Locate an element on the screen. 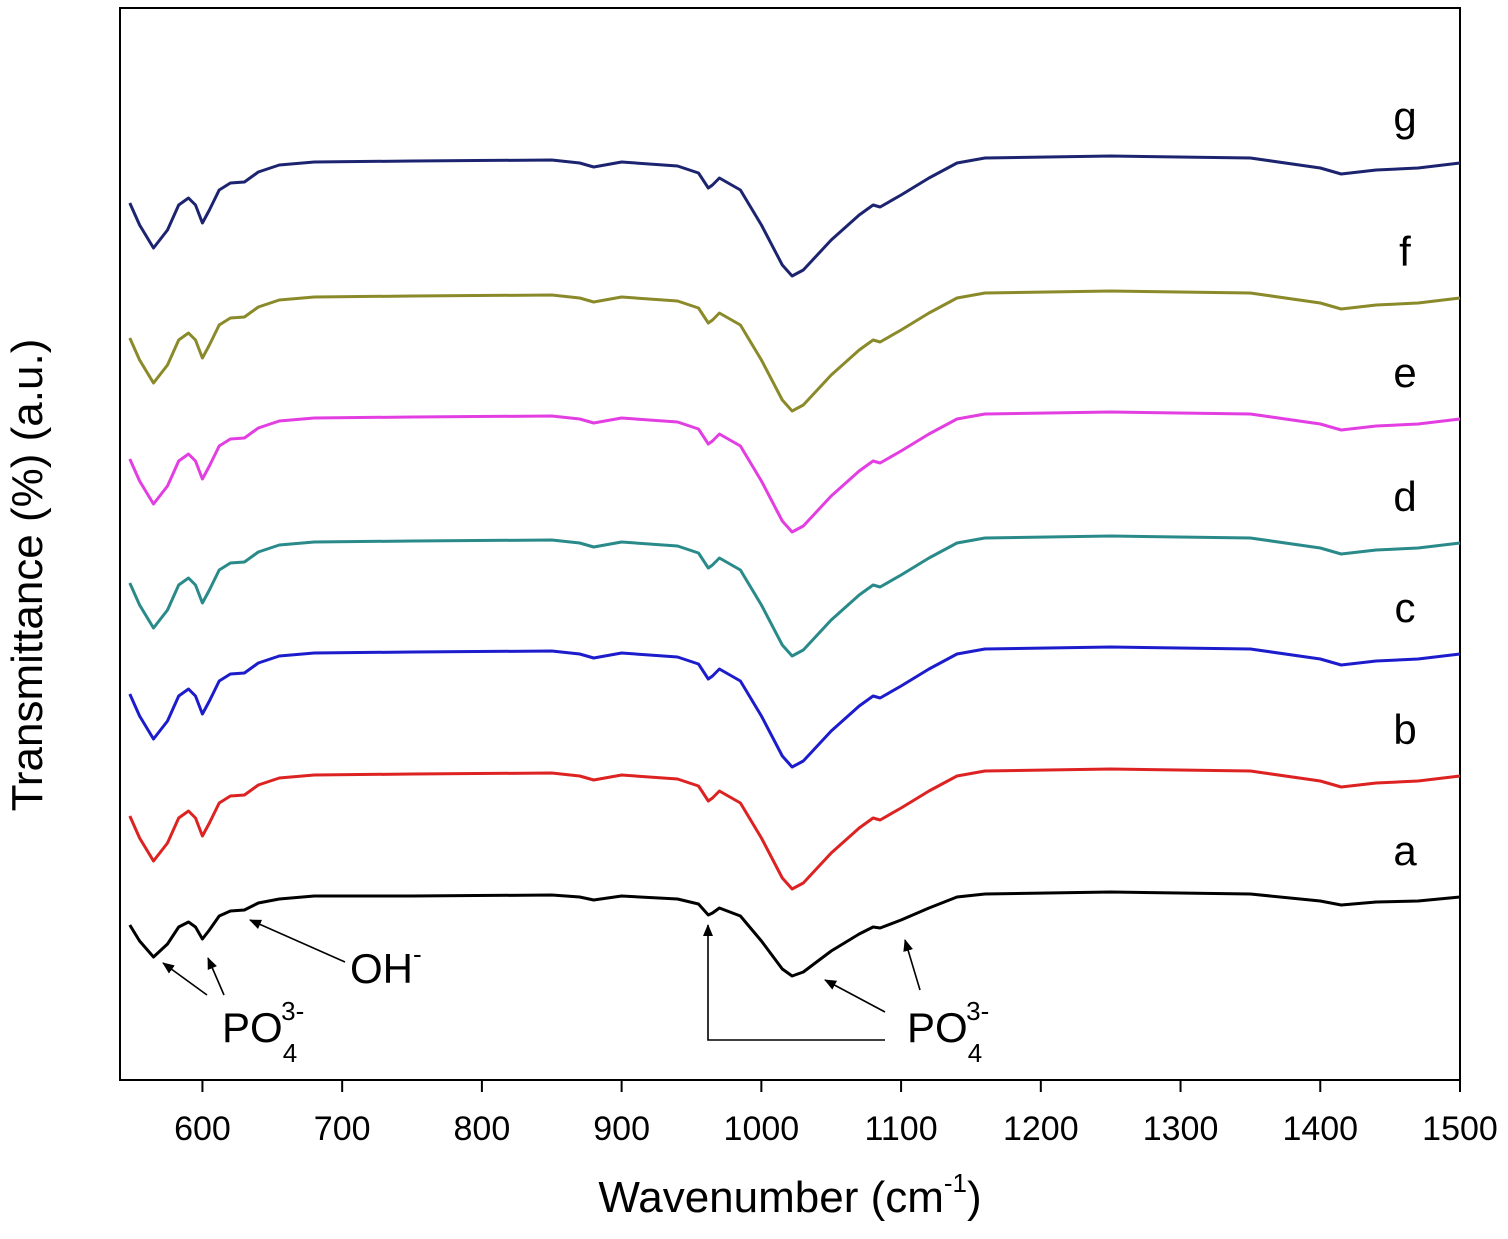 The height and width of the screenshot is (1239, 1508). x-axis-label: Wavenumber (cm-1) is located at coordinates (789, 1195).